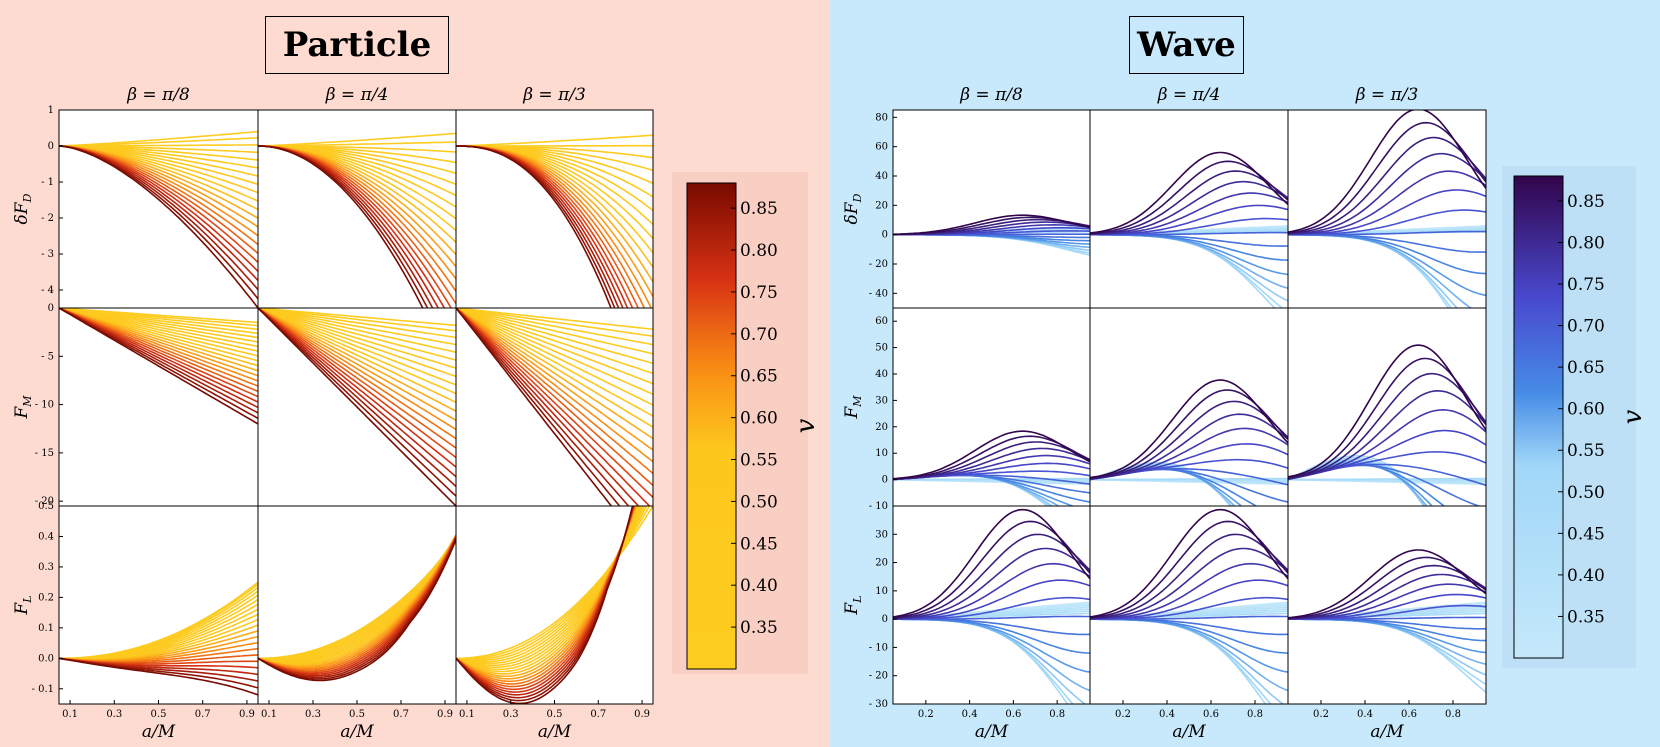 Image resolution: width=1660 pixels, height=747 pixels. Describe the element at coordinates (759, 461) in the screenshot. I see `colorbar-tick-label: 0.55` at that location.